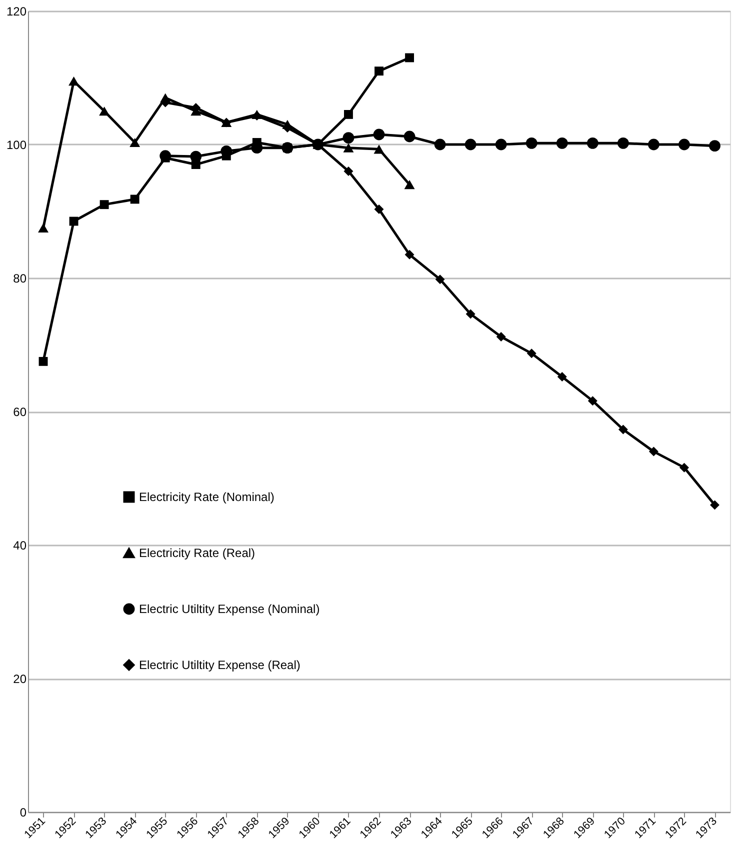 Image resolution: width=742 pixels, height=850 pixels. I want to click on legend-label: Electricity Rate (Real), so click(197, 553).